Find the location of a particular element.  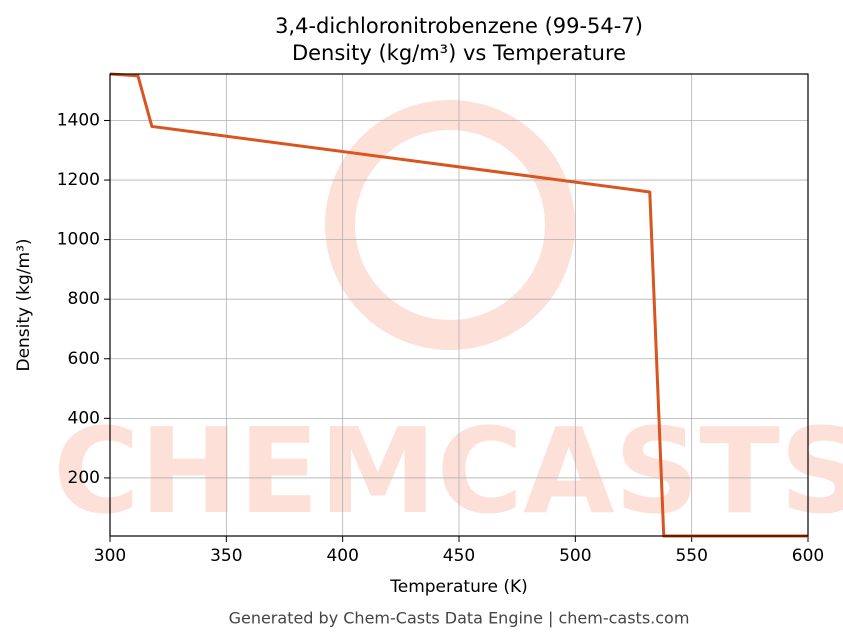

x-tick-label: 550 is located at coordinates (691, 556).